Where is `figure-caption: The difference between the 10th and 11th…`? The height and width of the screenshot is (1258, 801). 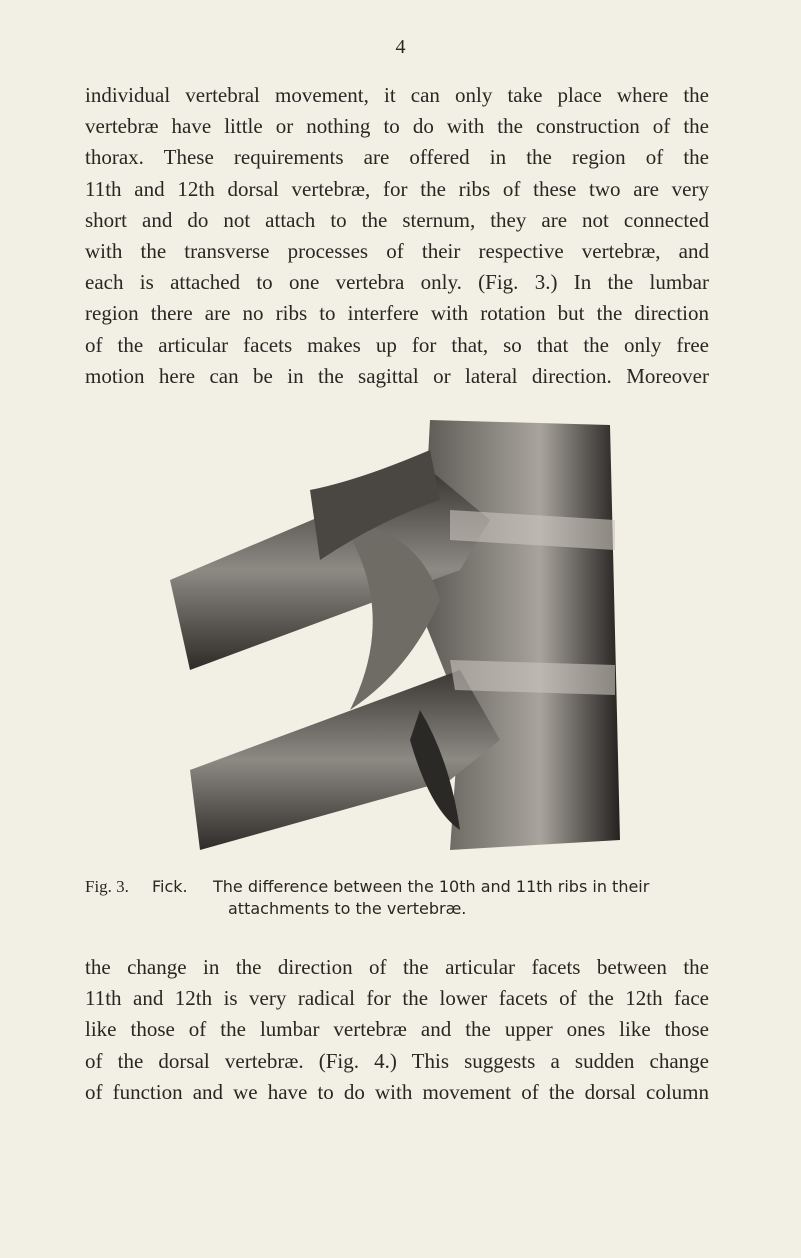
figure-caption: The difference between the 10th and 11th… is located at coordinates (431, 886).